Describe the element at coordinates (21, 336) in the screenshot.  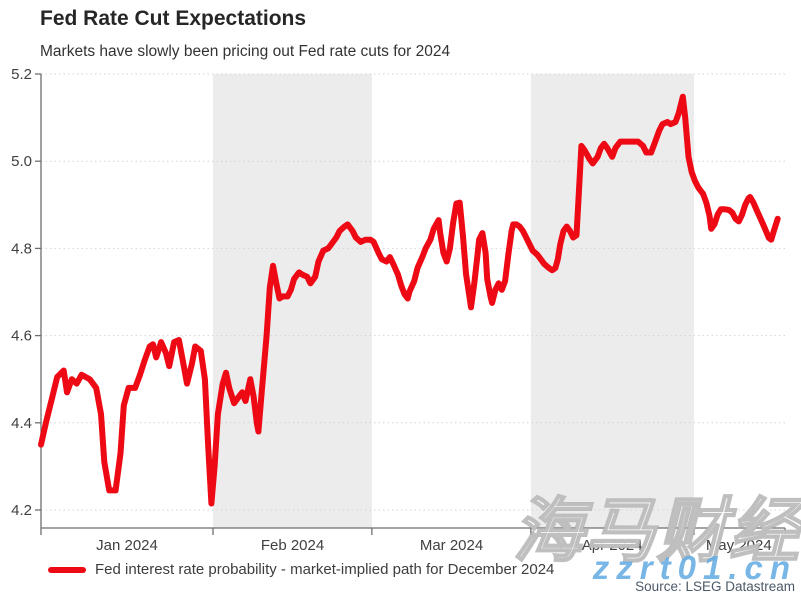
I see `y-axis-tick-label: 4.6` at that location.